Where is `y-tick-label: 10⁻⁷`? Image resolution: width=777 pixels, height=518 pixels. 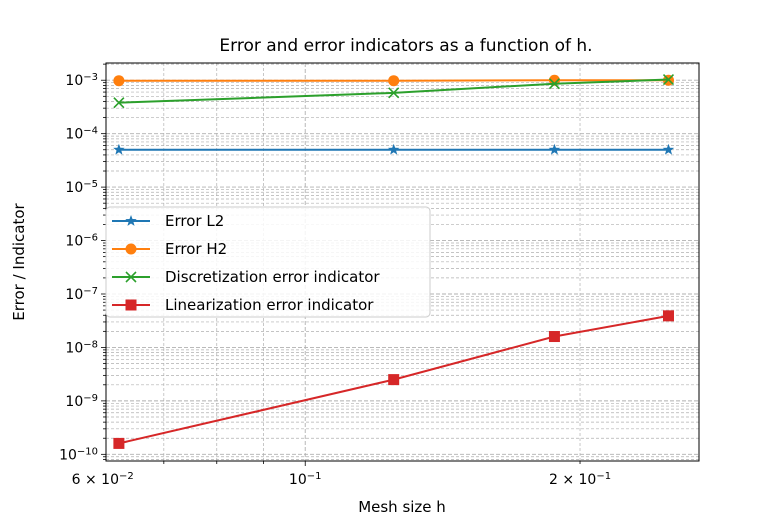
y-tick-label: 10⁻⁷ is located at coordinates (81, 294).